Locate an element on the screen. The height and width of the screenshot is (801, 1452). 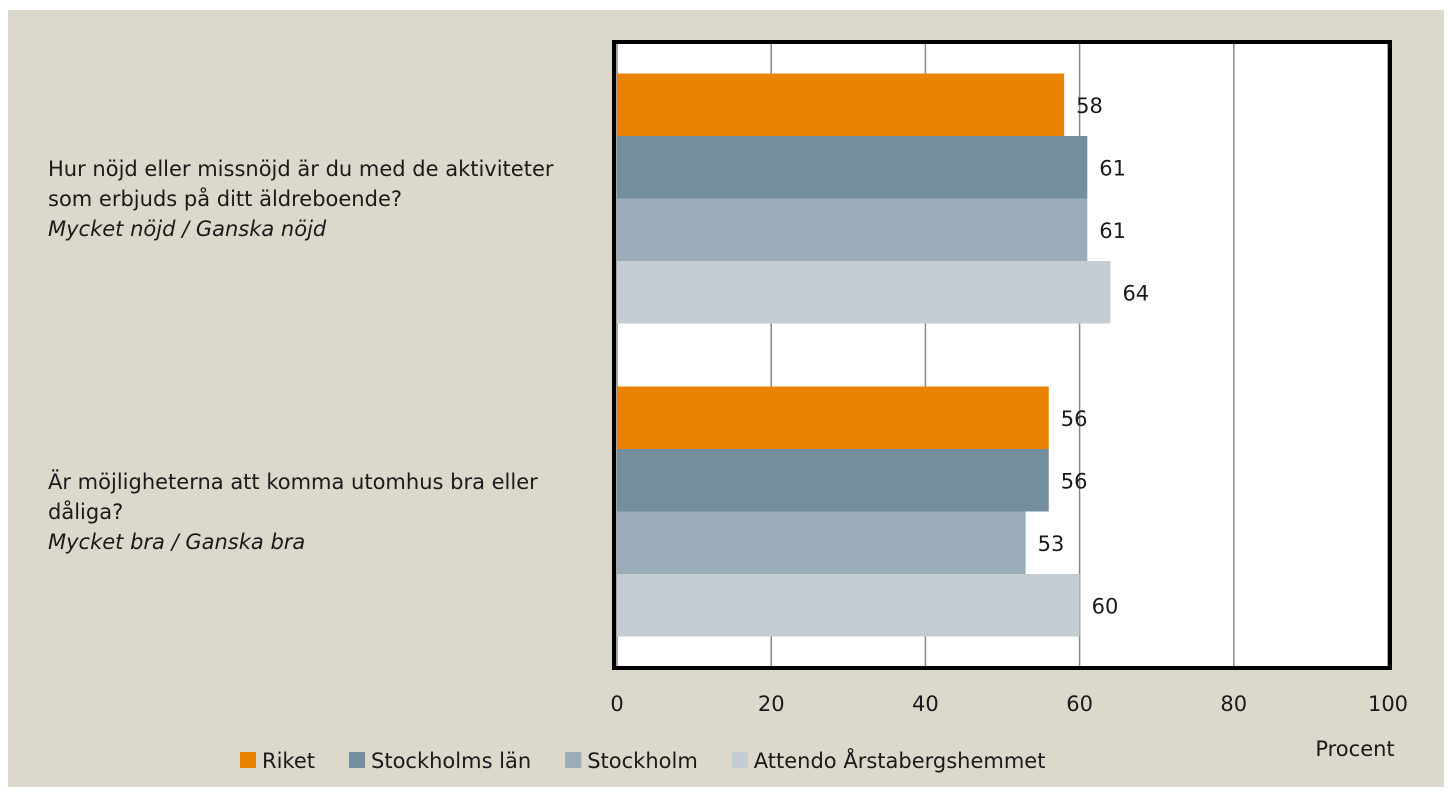
value-label: 64 is located at coordinates (1135, 293).